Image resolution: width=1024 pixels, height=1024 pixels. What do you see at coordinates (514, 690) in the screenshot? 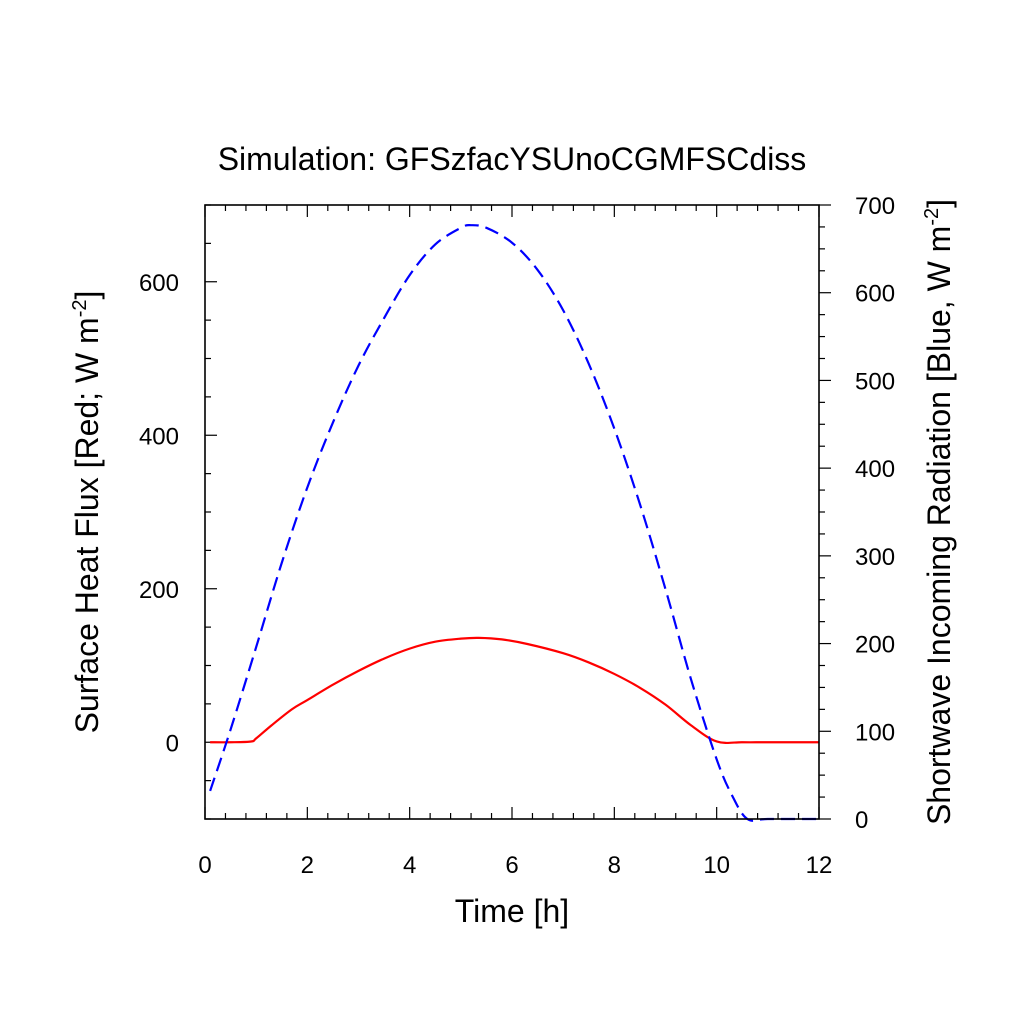
I see `surface-heat-flux-line` at bounding box center [514, 690].